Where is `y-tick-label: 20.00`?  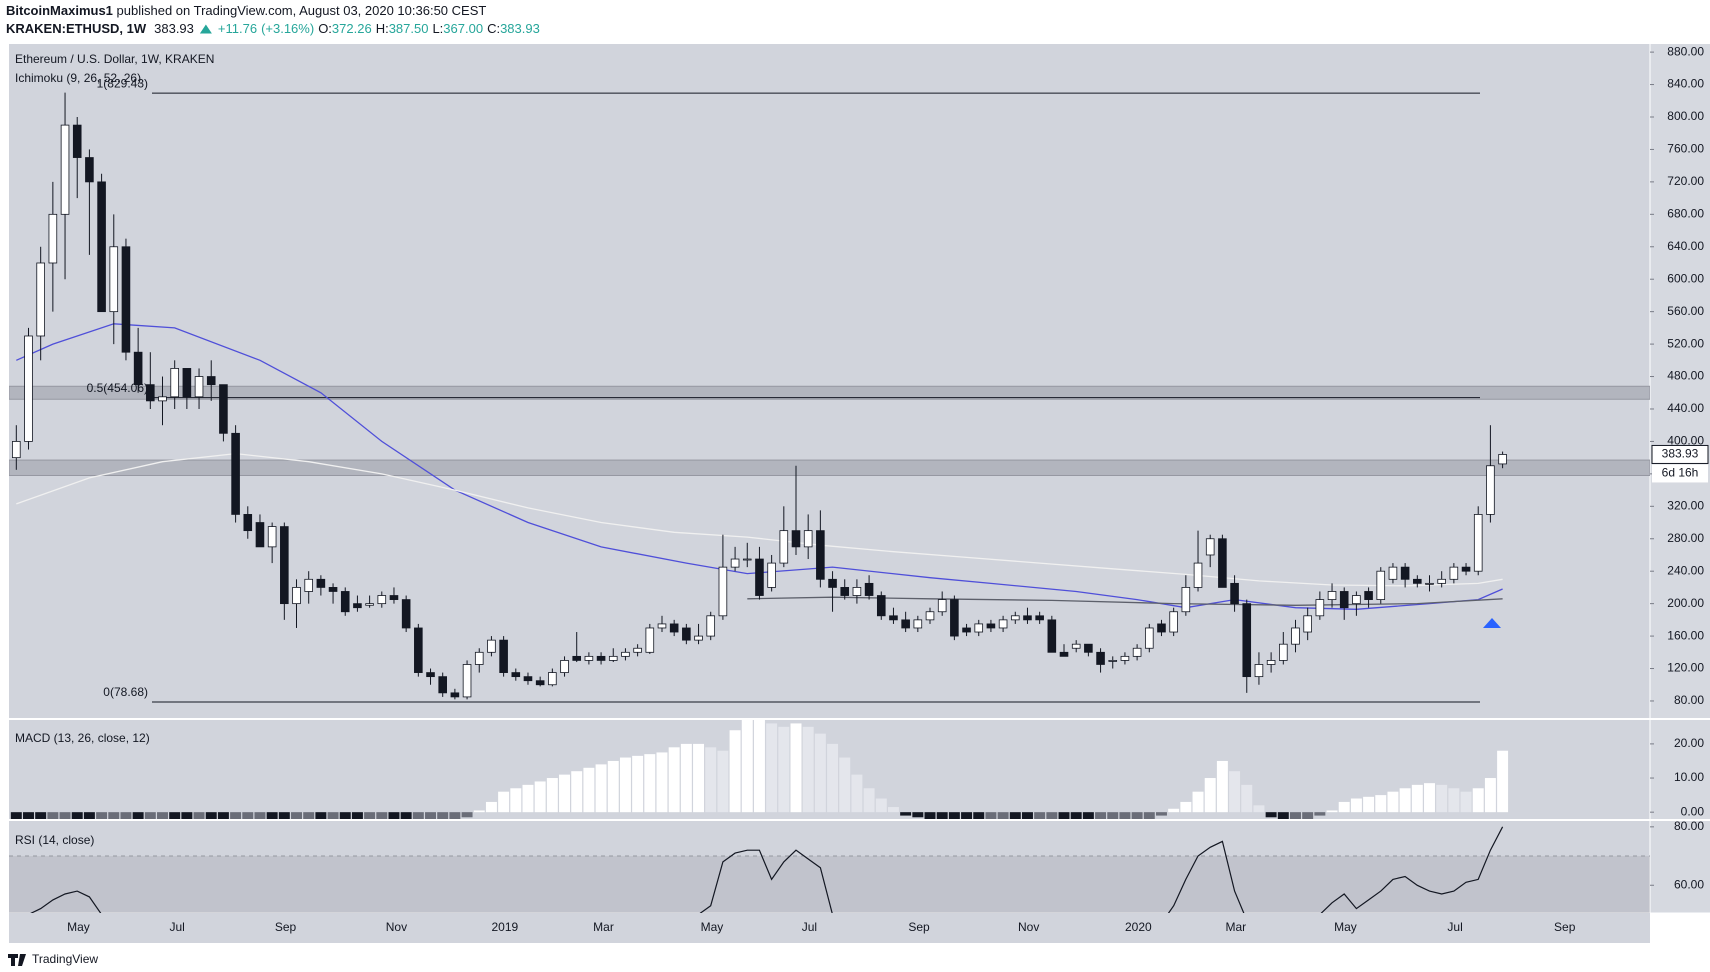
y-tick-label: 20.00 is located at coordinates (1689, 743).